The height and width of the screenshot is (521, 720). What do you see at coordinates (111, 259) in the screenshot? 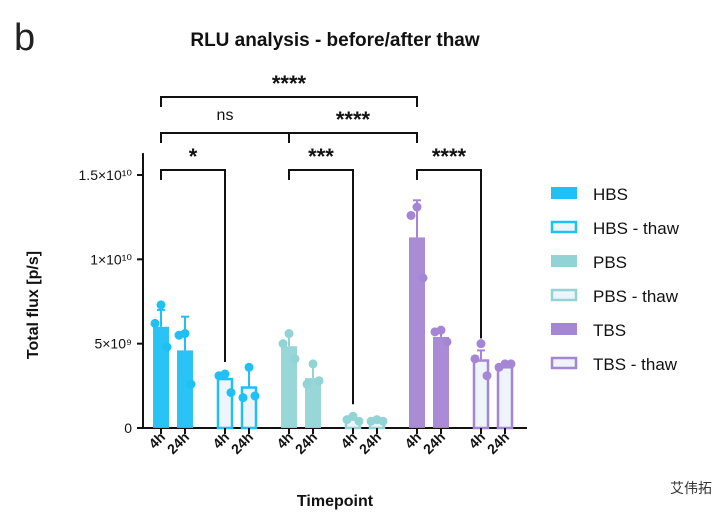
I see `y-tick-label: 1×10¹⁰` at bounding box center [111, 259].